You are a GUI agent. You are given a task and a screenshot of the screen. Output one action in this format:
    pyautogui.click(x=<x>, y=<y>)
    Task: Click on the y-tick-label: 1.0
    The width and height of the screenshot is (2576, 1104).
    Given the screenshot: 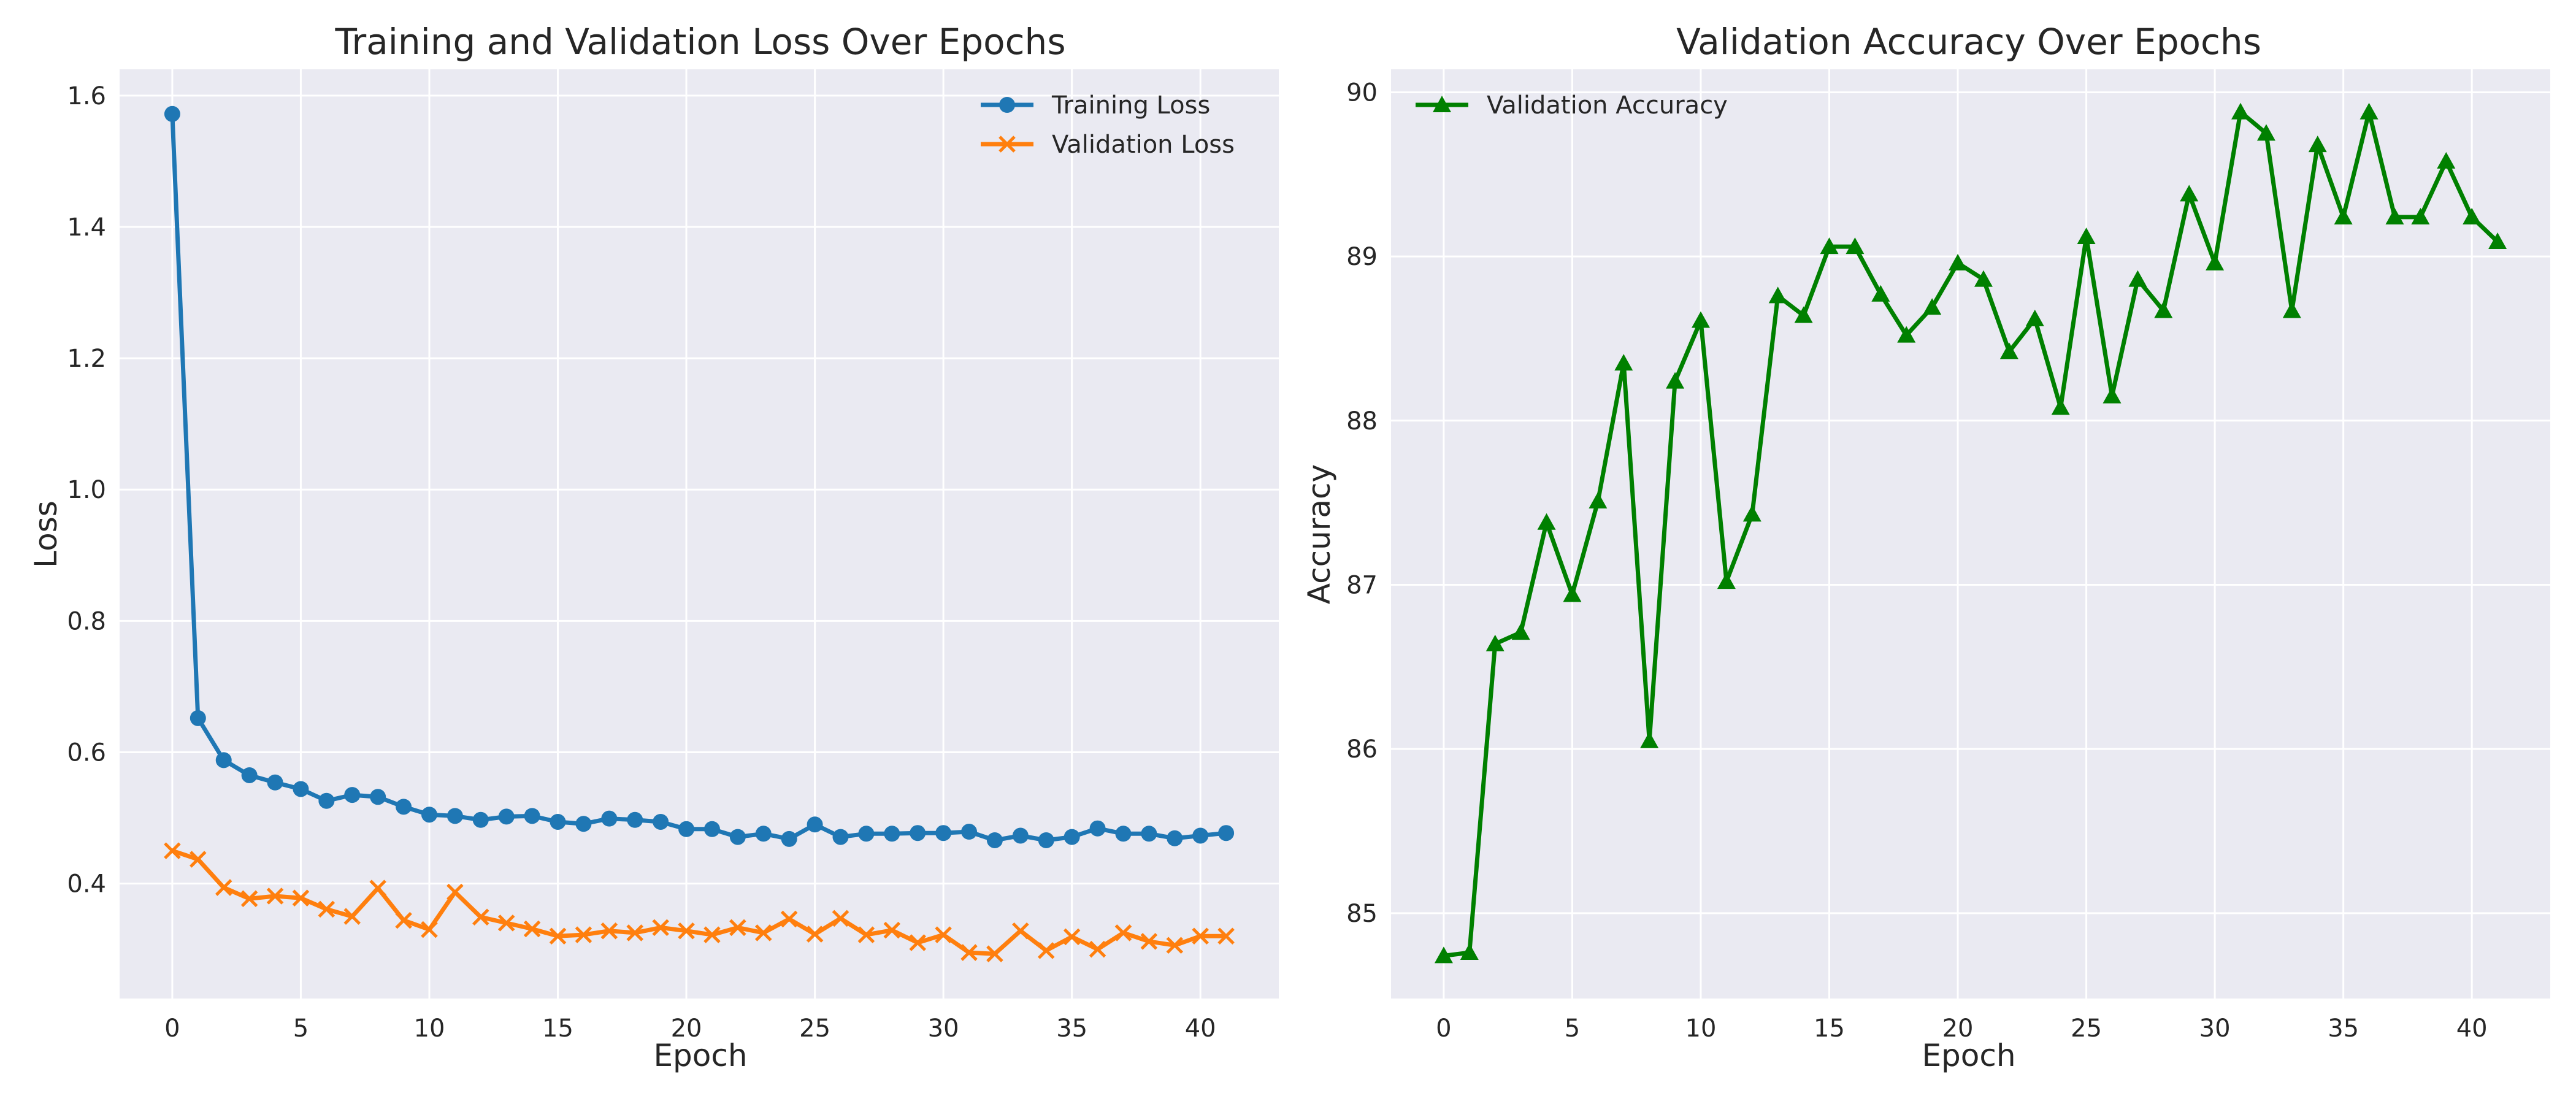 What is the action you would take?
    pyautogui.click(x=86, y=490)
    